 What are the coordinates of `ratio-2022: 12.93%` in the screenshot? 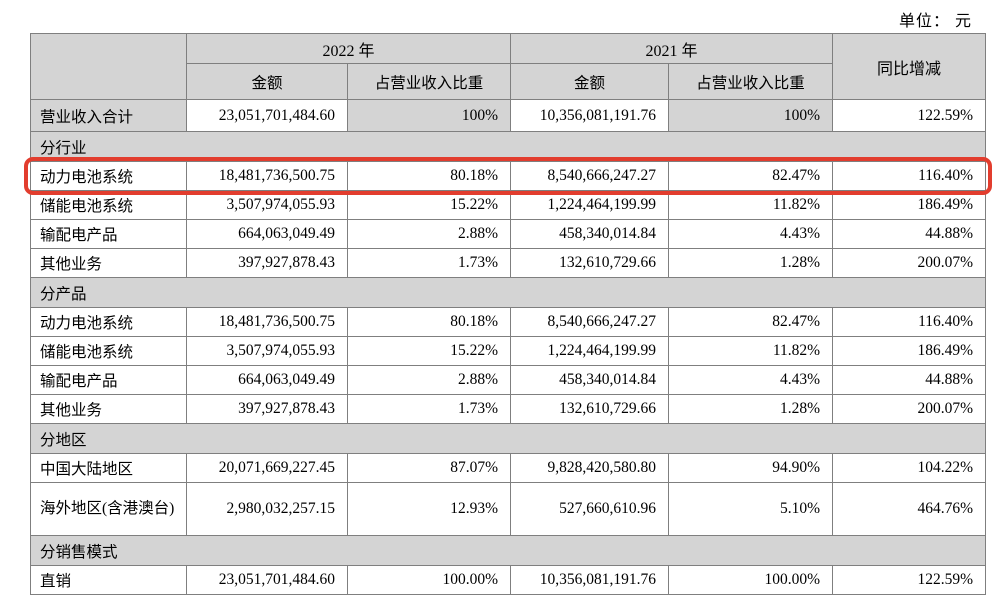 It's located at (429, 509).